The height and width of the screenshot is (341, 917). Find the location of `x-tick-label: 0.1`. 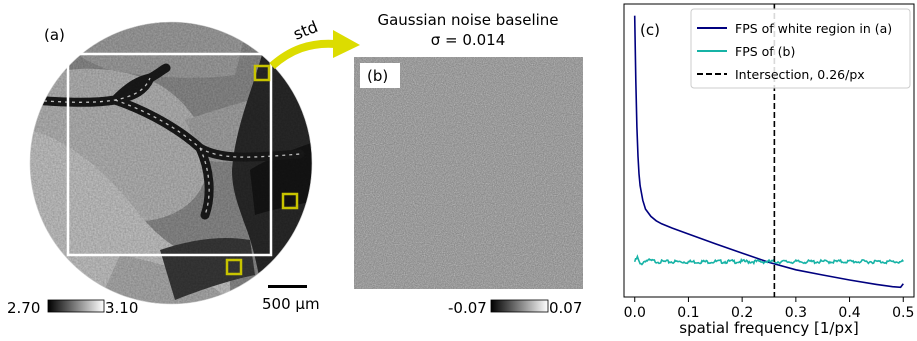

x-tick-label: 0.1 is located at coordinates (688, 313).